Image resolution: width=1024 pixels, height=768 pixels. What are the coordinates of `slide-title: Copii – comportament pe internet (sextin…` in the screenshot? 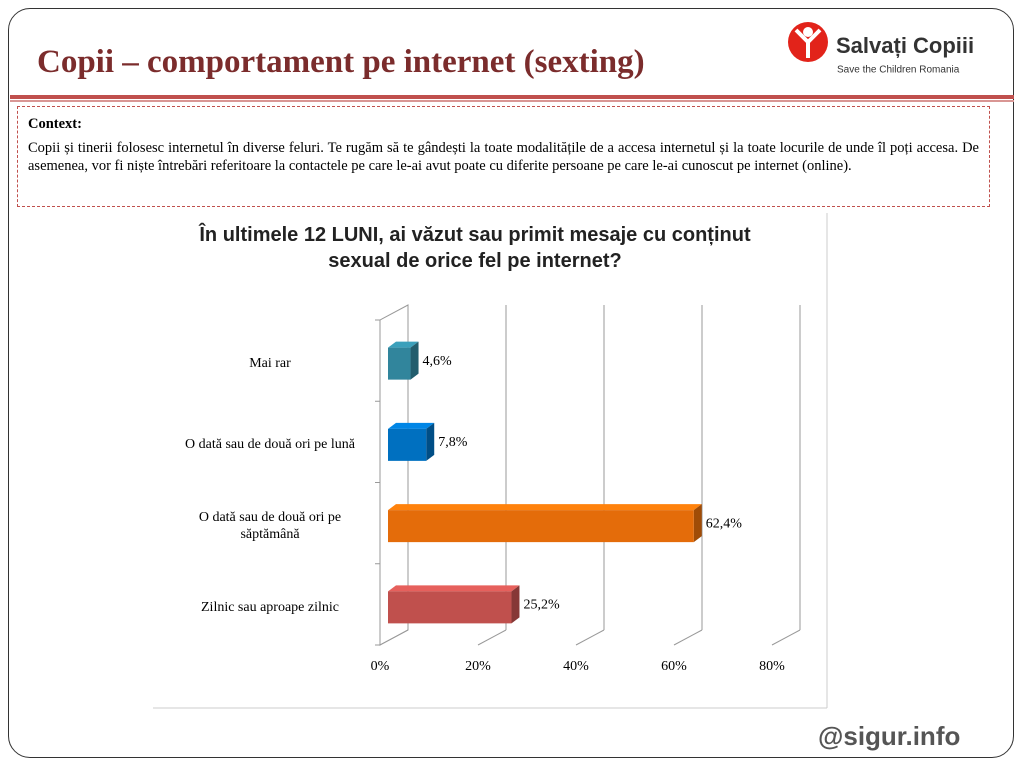 It's located at (341, 62).